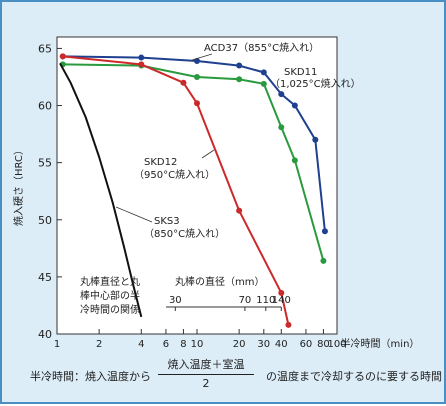 The image size is (446, 406). What do you see at coordinates (110, 281) in the screenshot?
I see `inset-title-line: 丸棒直径と丸` at bounding box center [110, 281].